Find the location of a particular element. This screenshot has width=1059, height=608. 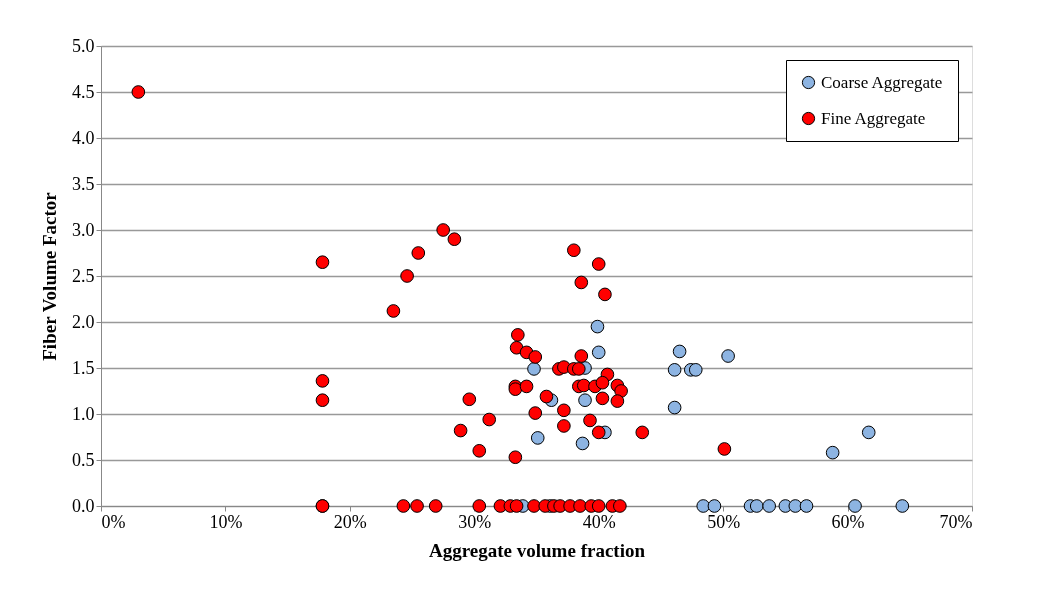

x-tick-label: 60% is located at coordinates (848, 521).